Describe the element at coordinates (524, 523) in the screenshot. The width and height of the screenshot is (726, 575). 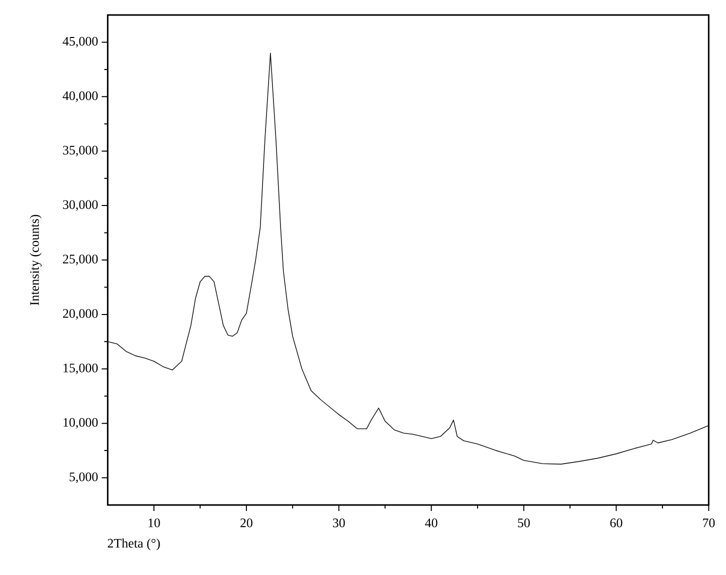
I see `x-tick-label: 50` at that location.